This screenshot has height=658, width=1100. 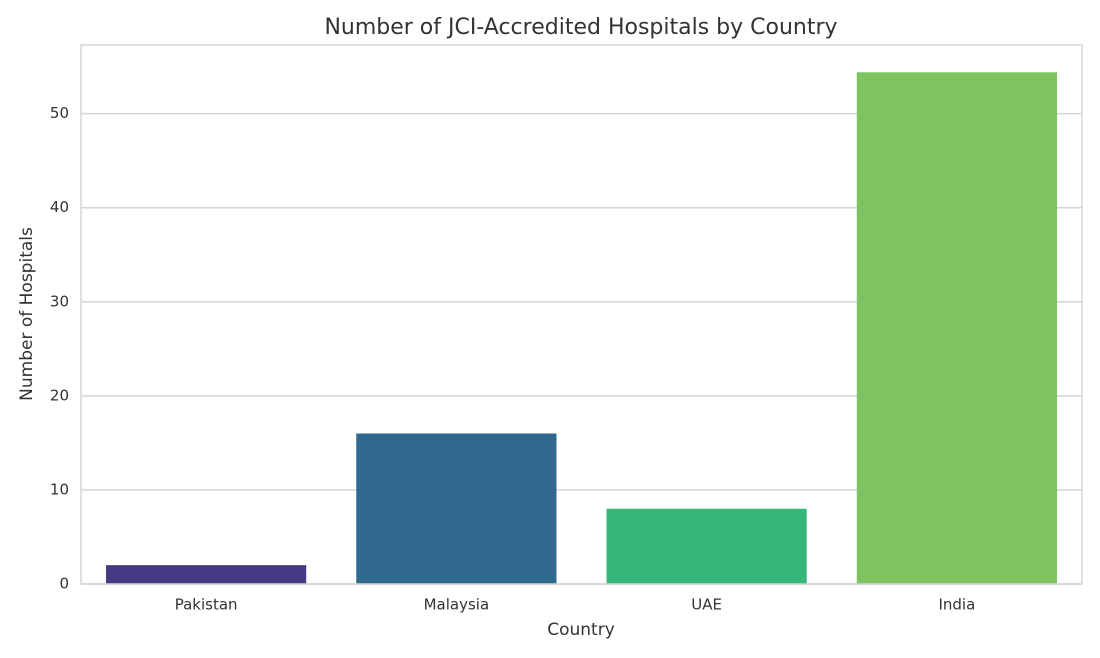 I want to click on y-axis-label: Number of Hospitals, so click(x=27, y=314).